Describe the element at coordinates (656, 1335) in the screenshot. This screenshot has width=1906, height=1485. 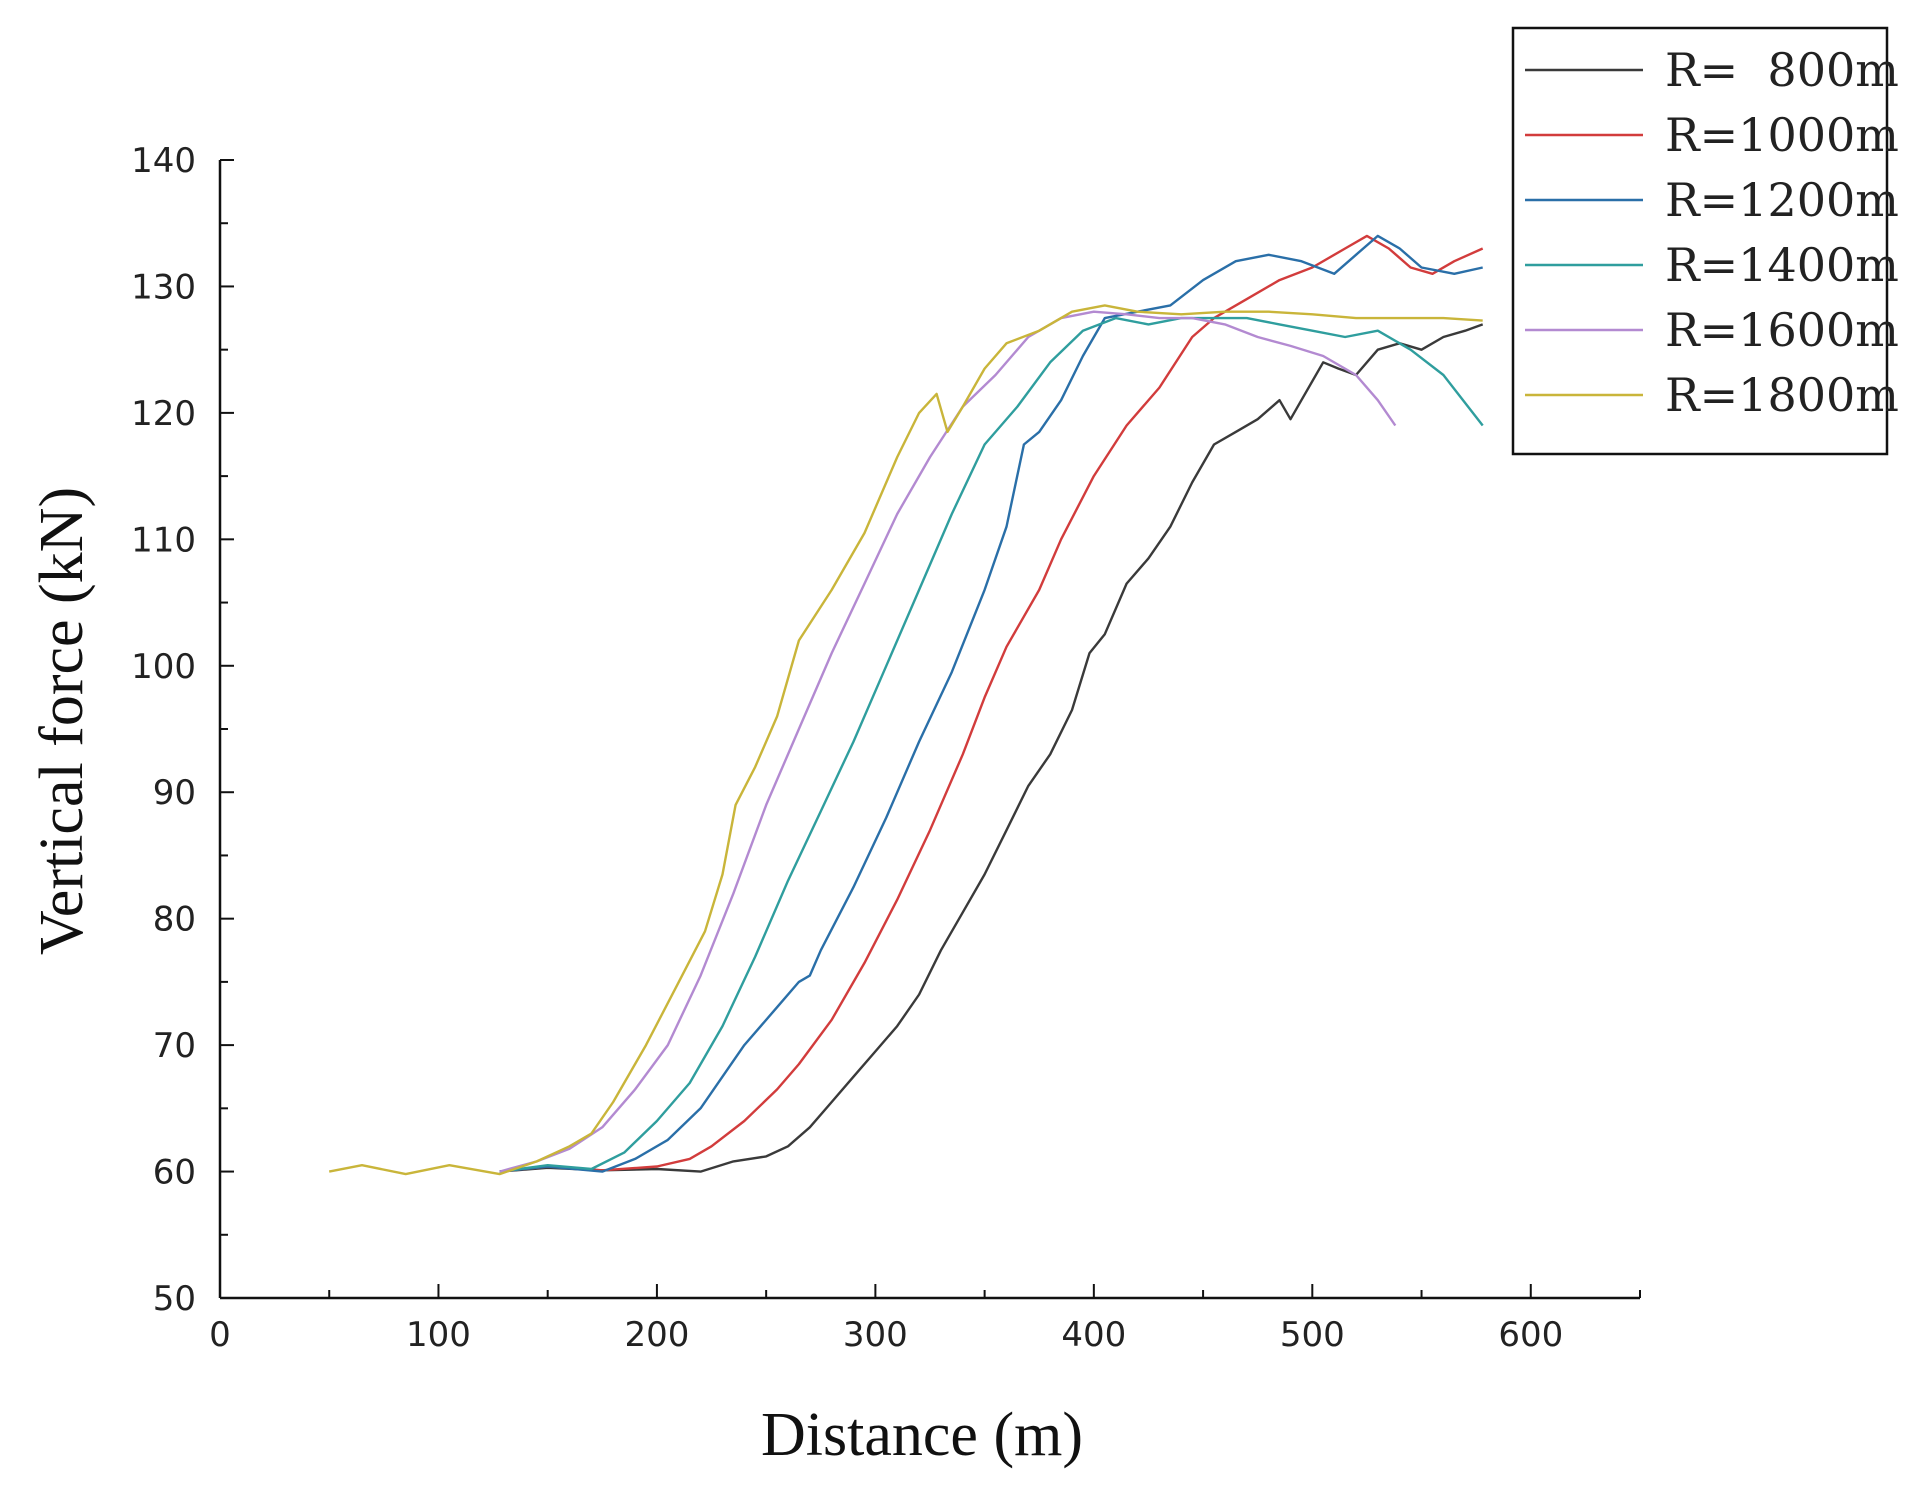
I see `x-tick-label: 200` at that location.